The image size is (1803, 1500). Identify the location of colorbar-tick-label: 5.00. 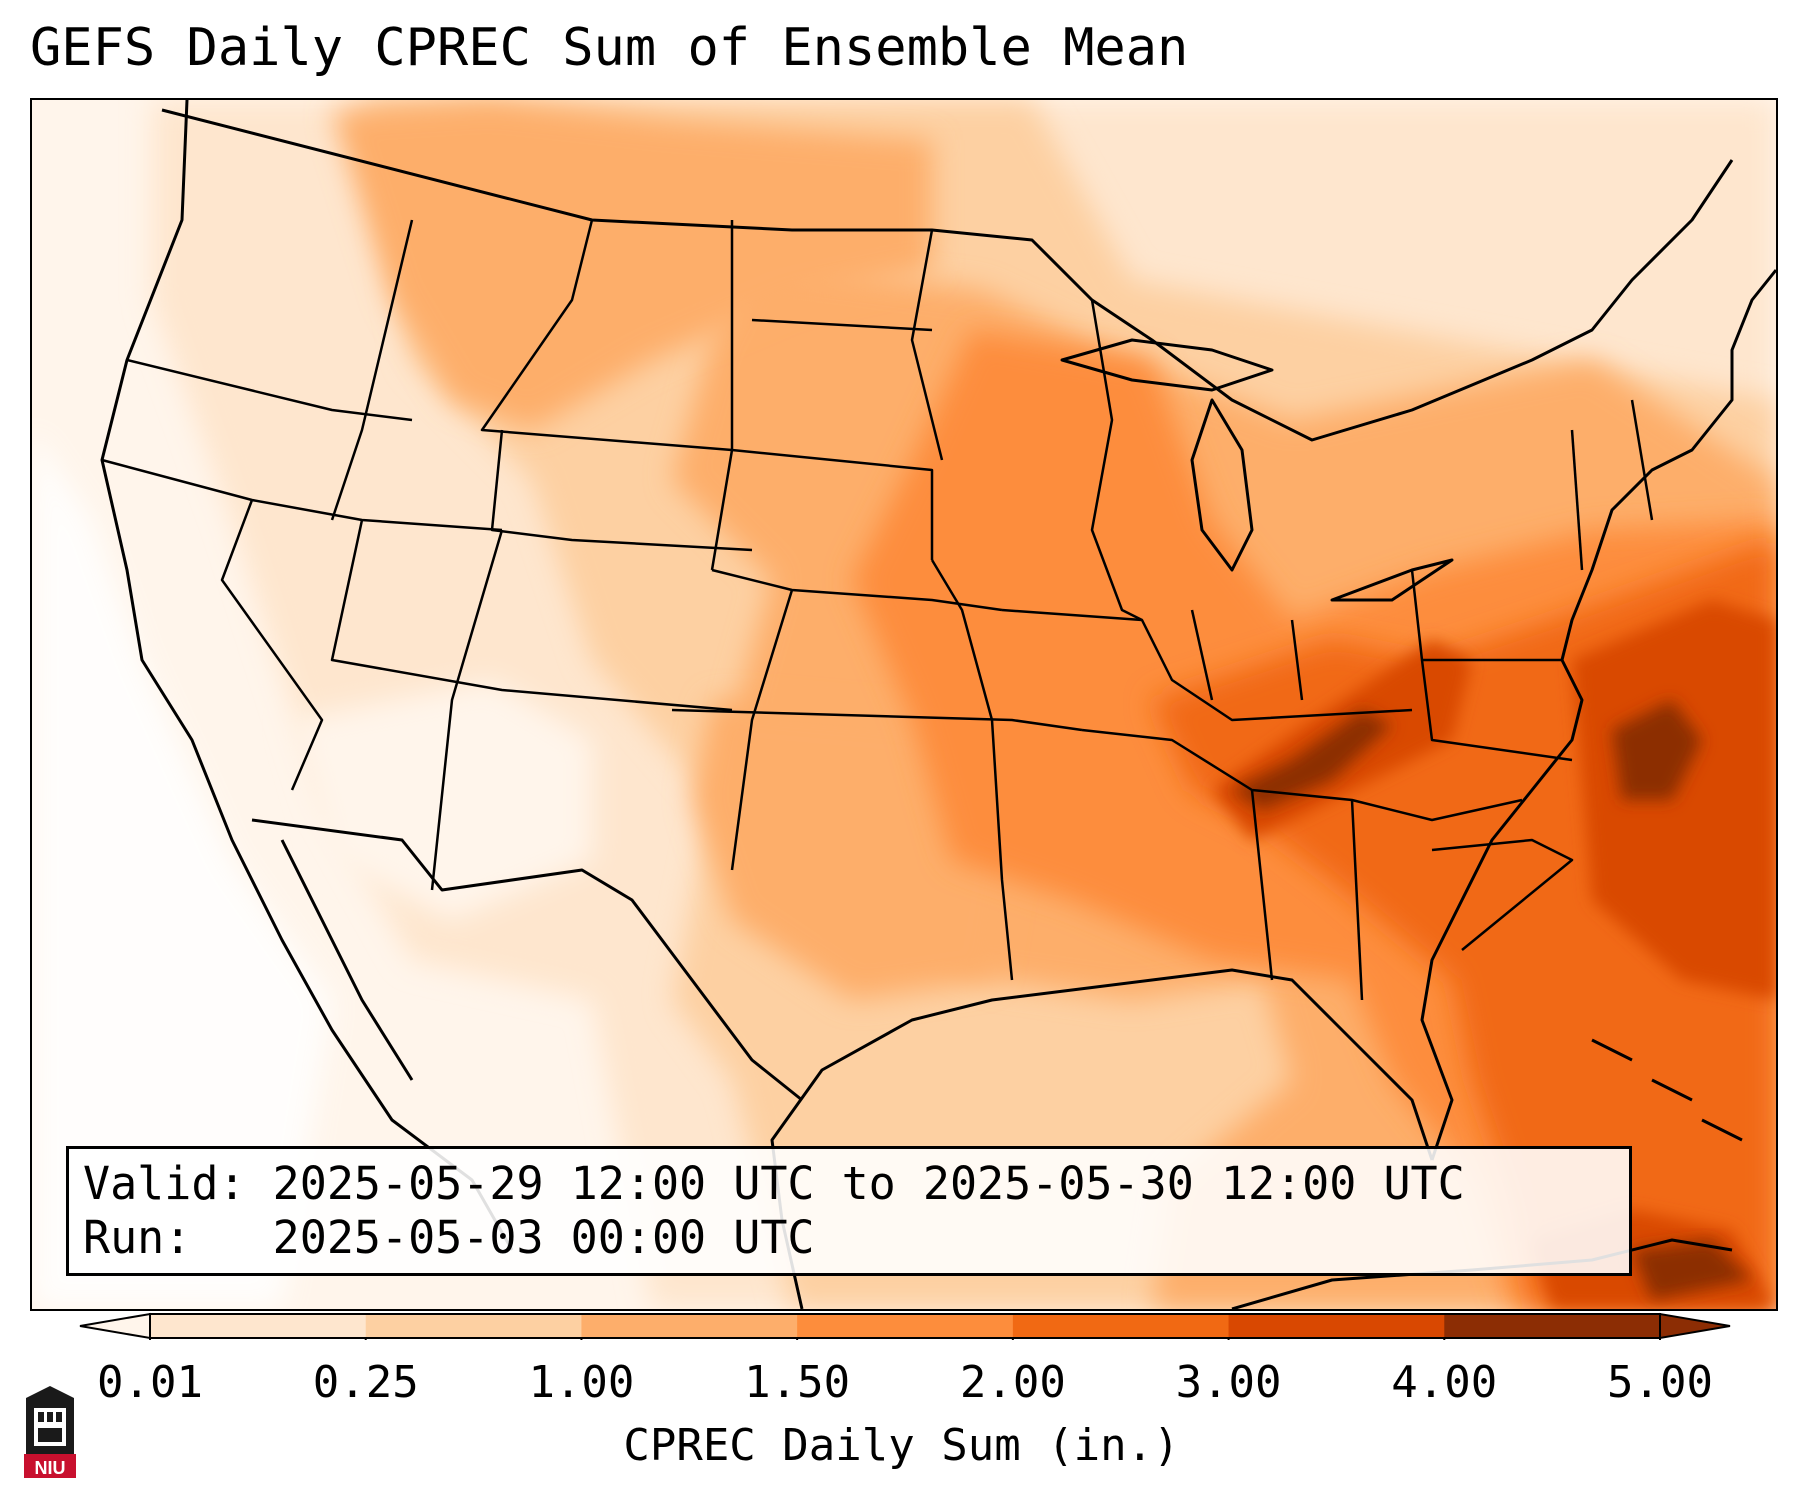
(1660, 1382).